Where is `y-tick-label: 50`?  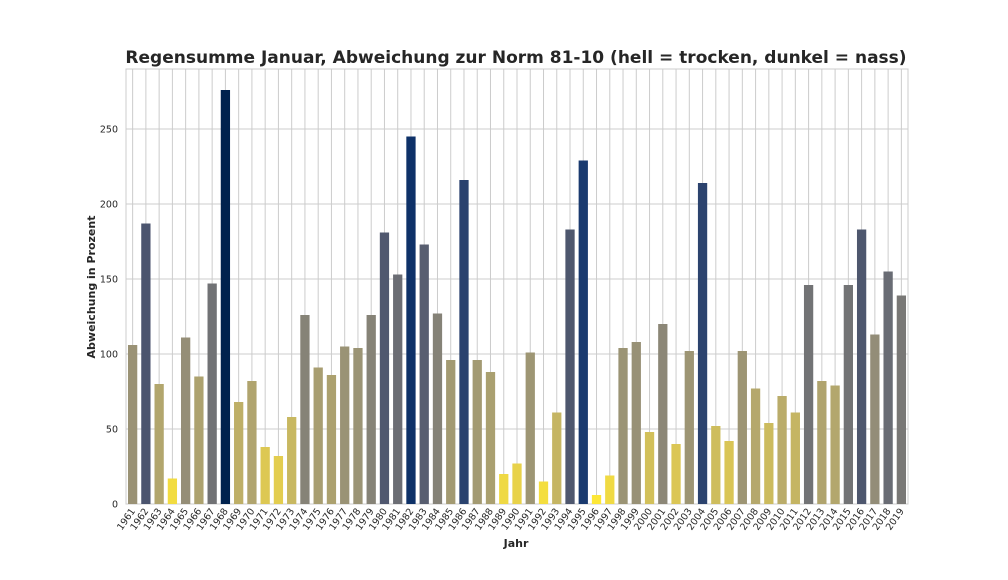
y-tick-label: 50 is located at coordinates (112, 430).